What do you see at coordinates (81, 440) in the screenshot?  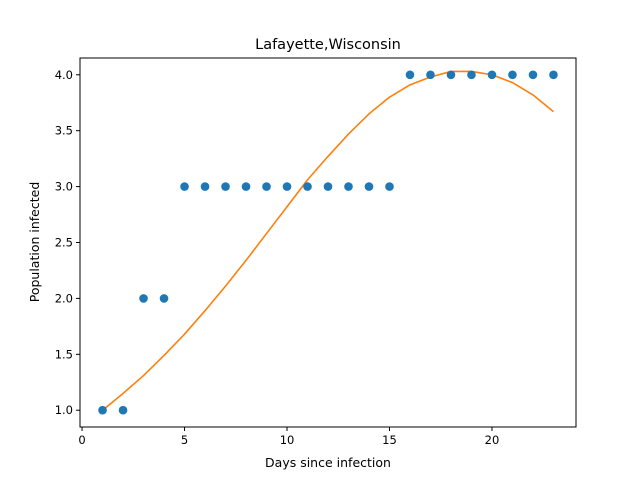 I see `x-tick-label: 0` at bounding box center [81, 440].